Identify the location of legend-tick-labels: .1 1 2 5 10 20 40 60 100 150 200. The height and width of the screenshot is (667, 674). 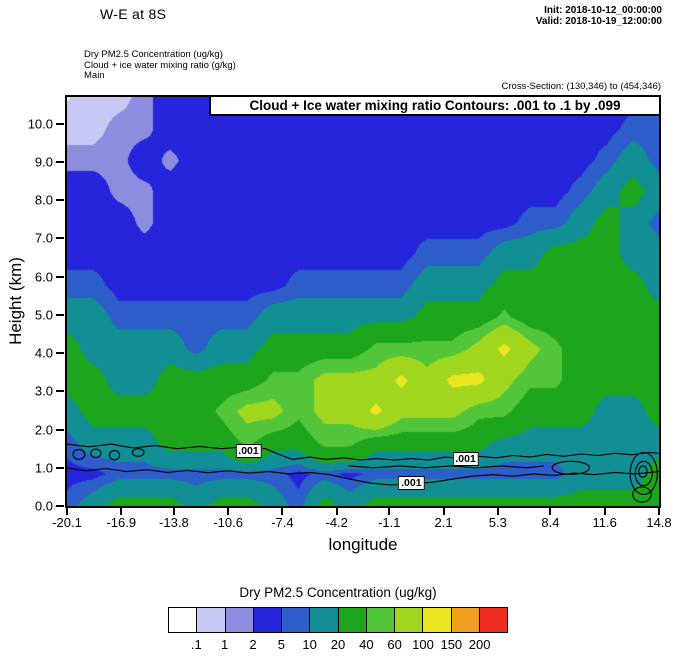
(338, 645).